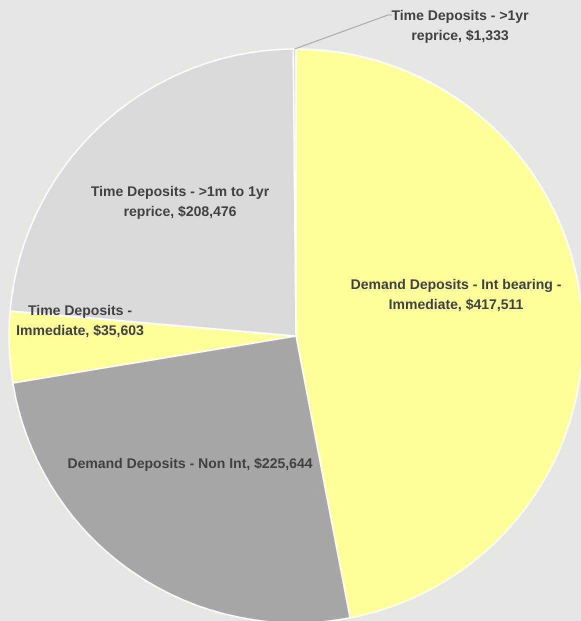  I want to click on slice-label: Time Deposits - >1m to 1yr reprice, $208,476, so click(180, 201).